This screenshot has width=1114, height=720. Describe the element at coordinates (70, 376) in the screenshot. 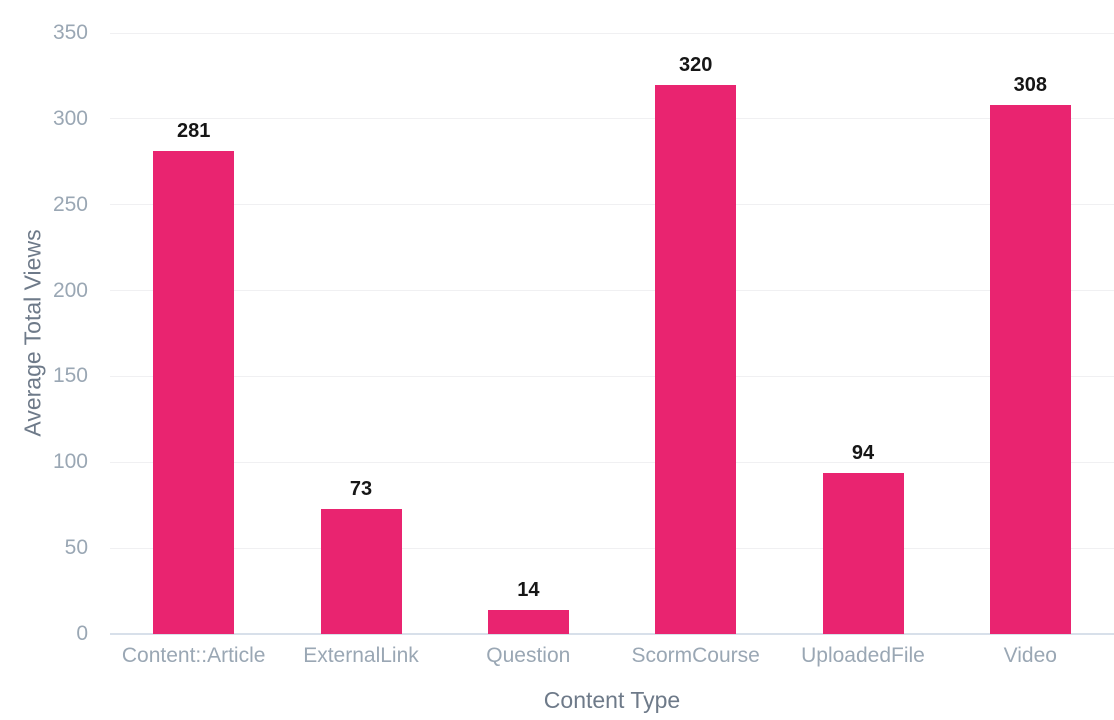

I see `y-tick-label: 150` at that location.